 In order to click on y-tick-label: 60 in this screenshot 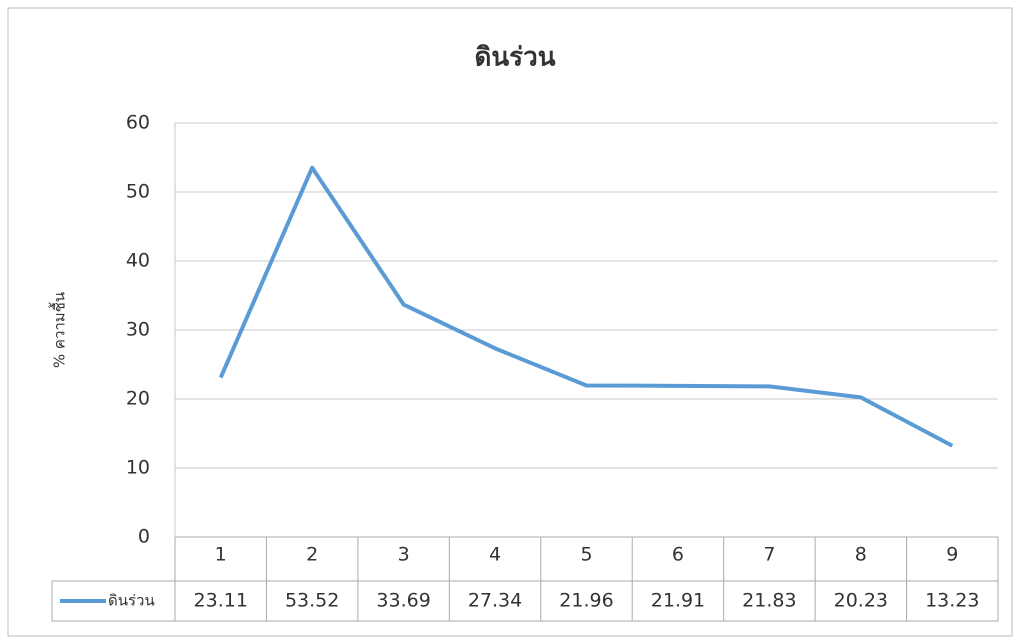, I will do `click(138, 123)`.